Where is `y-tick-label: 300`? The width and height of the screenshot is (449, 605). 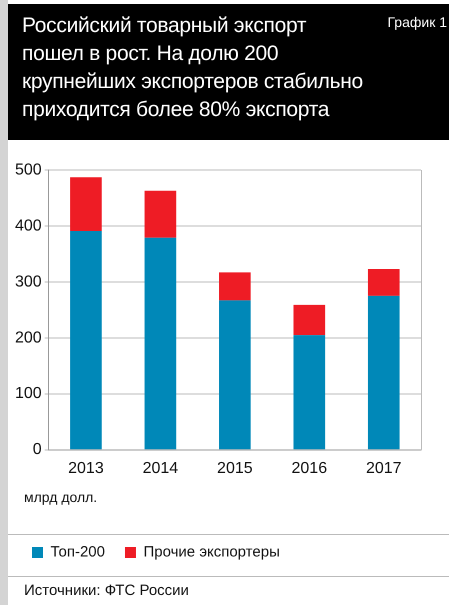 y-tick-label: 300 is located at coordinates (28, 281).